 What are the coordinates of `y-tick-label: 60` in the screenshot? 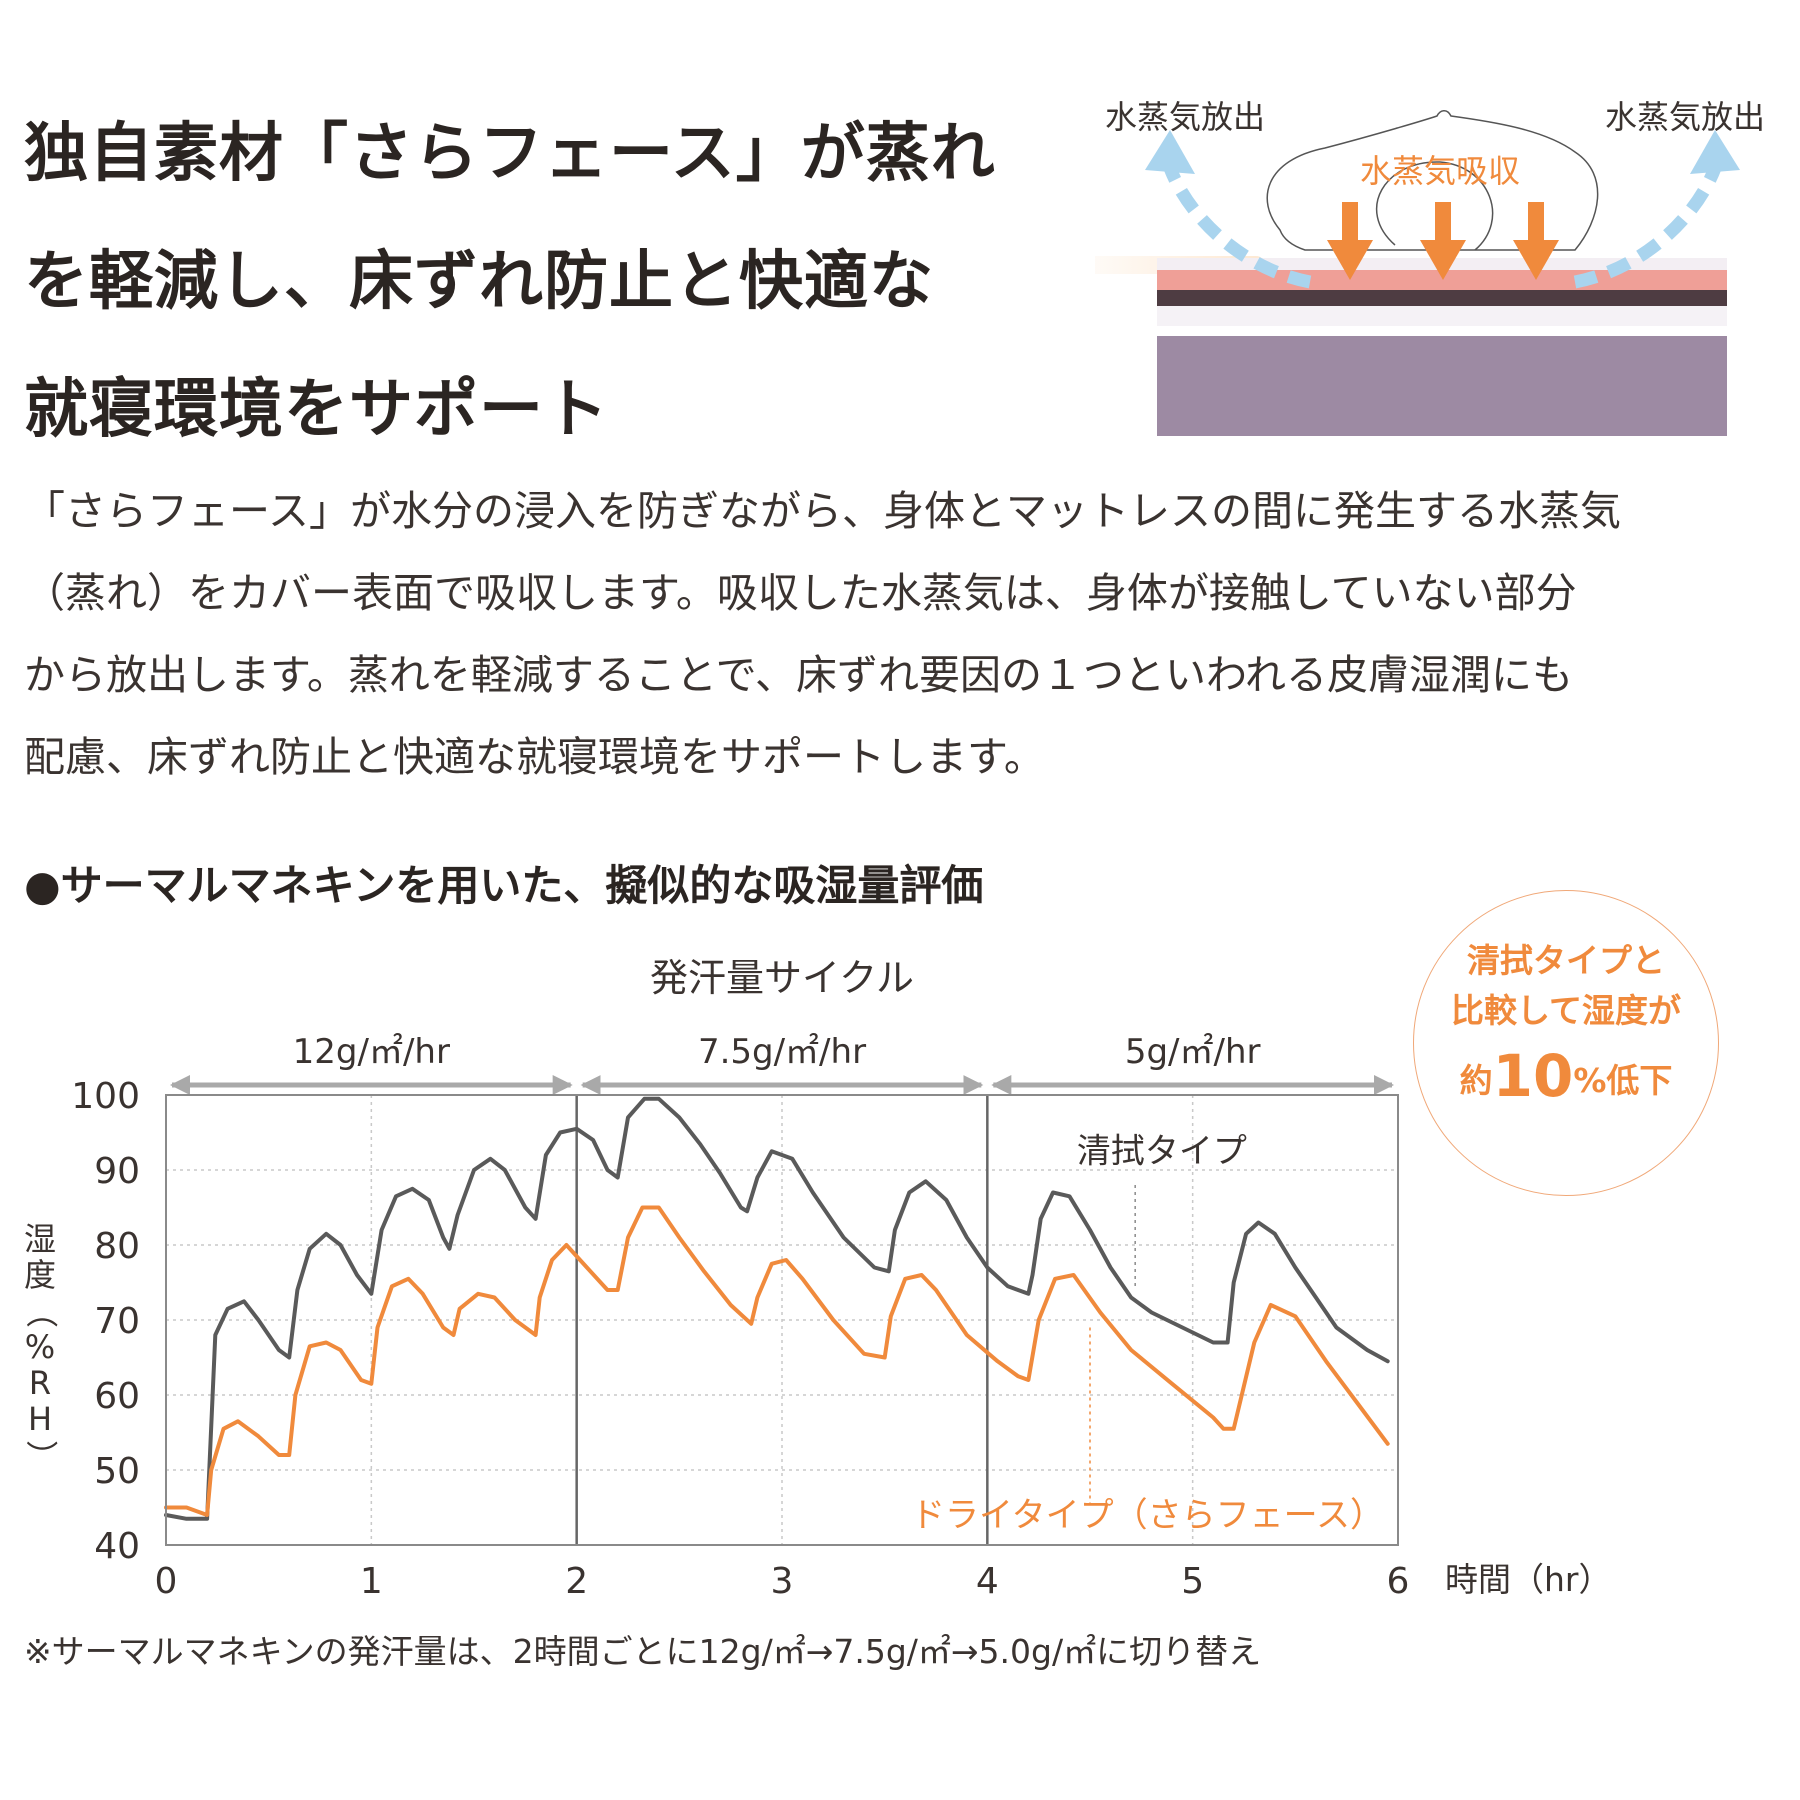 It's located at (117, 1396).